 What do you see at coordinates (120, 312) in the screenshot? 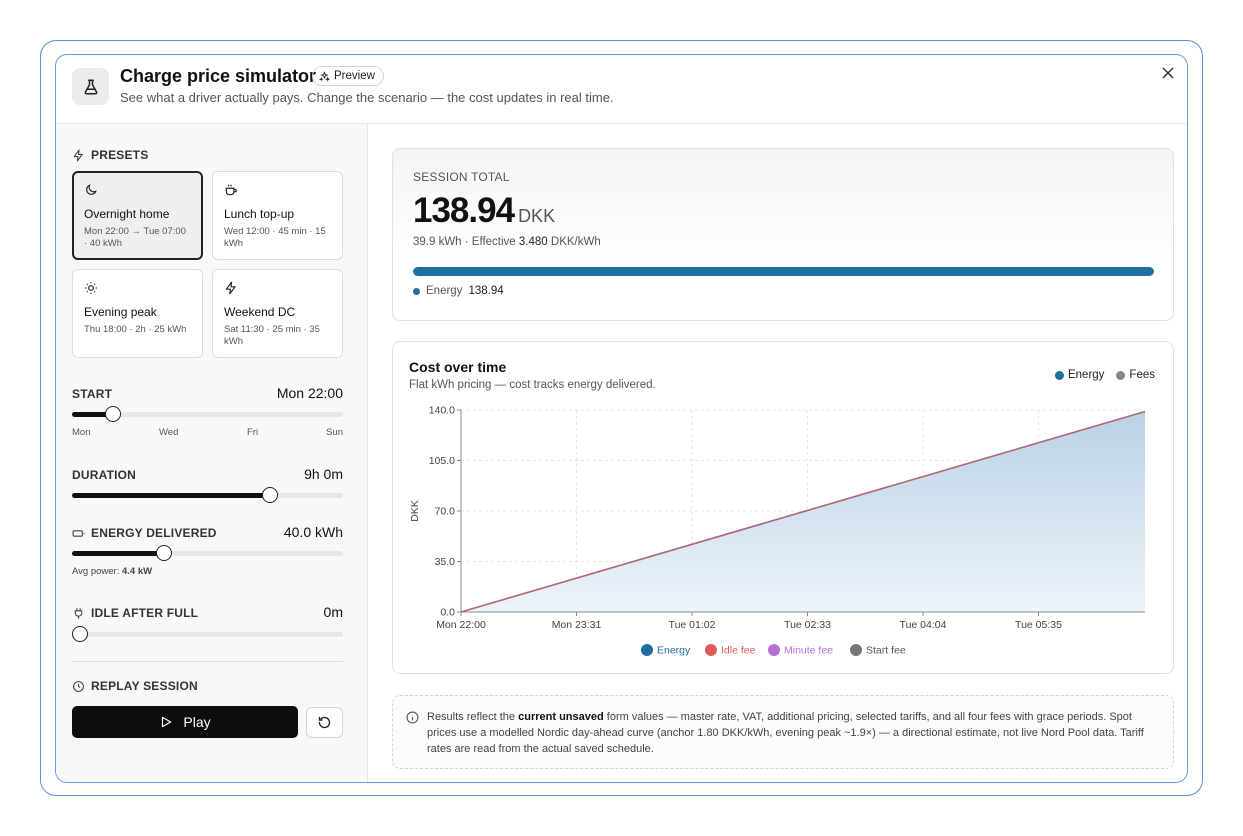
I see `preset-name: Evening peak` at bounding box center [120, 312].